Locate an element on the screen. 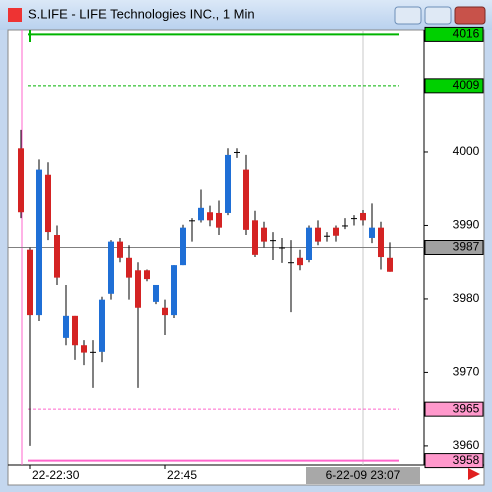 The image size is (492, 492). x-tick-label: 22-22:30 is located at coordinates (56, 475).